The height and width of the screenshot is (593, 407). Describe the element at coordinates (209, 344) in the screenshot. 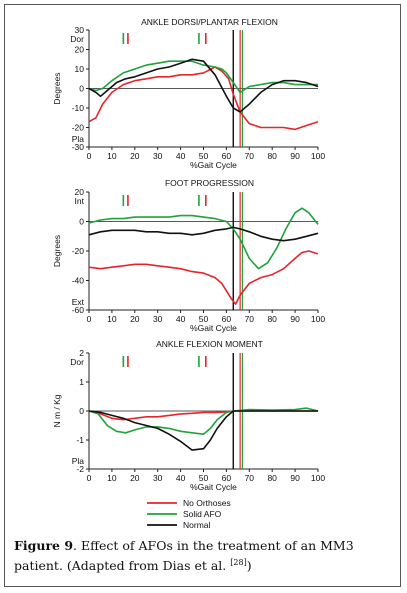

I see `chart-title: ANKLE FLEXION MOMENT` at that location.